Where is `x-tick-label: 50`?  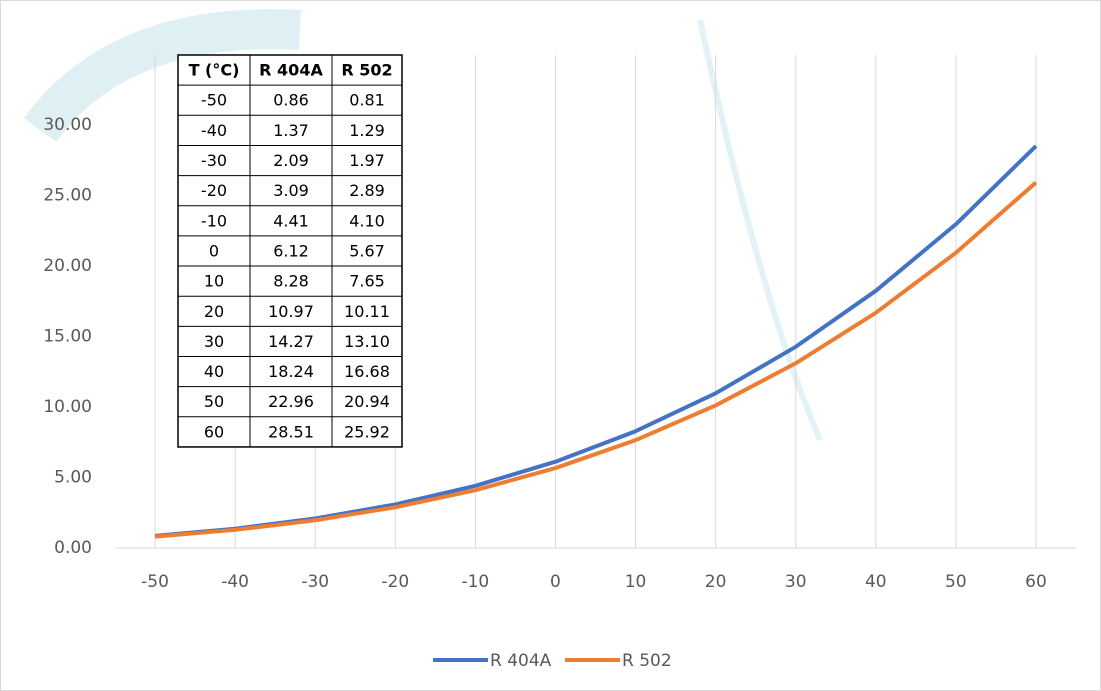 x-tick-label: 50 is located at coordinates (956, 582).